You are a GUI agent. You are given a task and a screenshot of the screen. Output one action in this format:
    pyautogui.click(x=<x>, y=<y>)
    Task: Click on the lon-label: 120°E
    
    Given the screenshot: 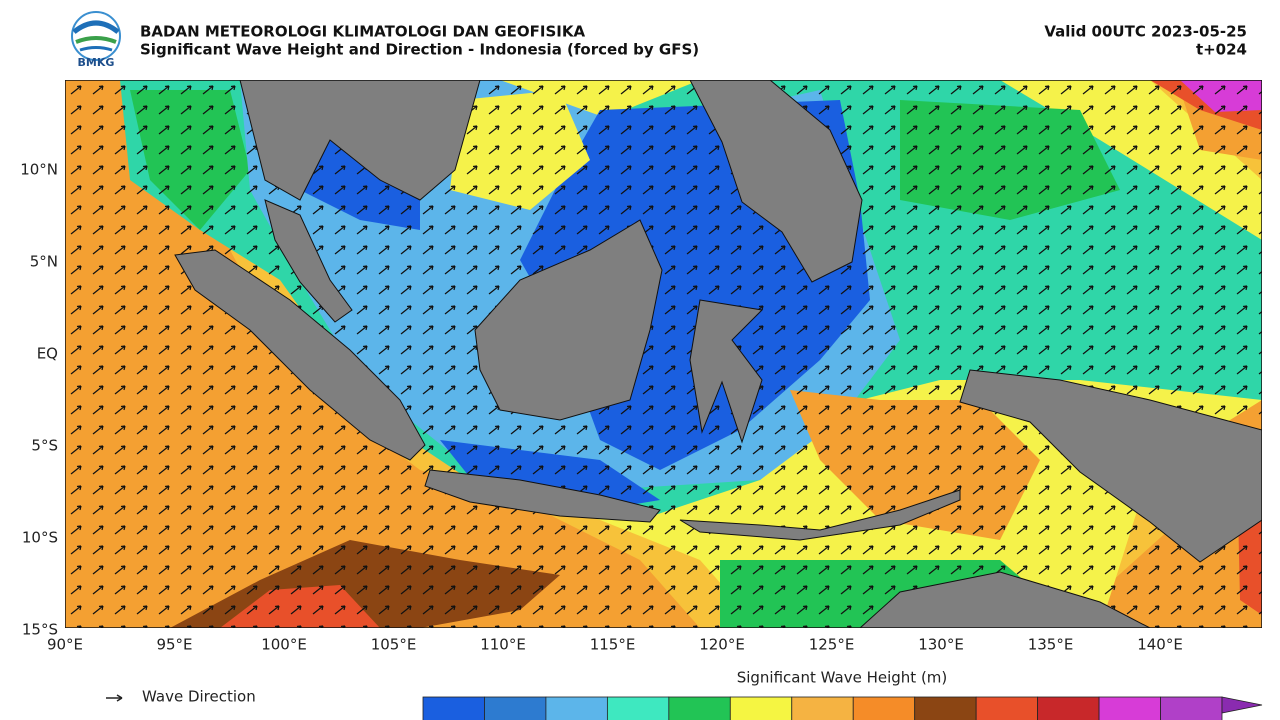 What is the action you would take?
    pyautogui.click(x=722, y=645)
    